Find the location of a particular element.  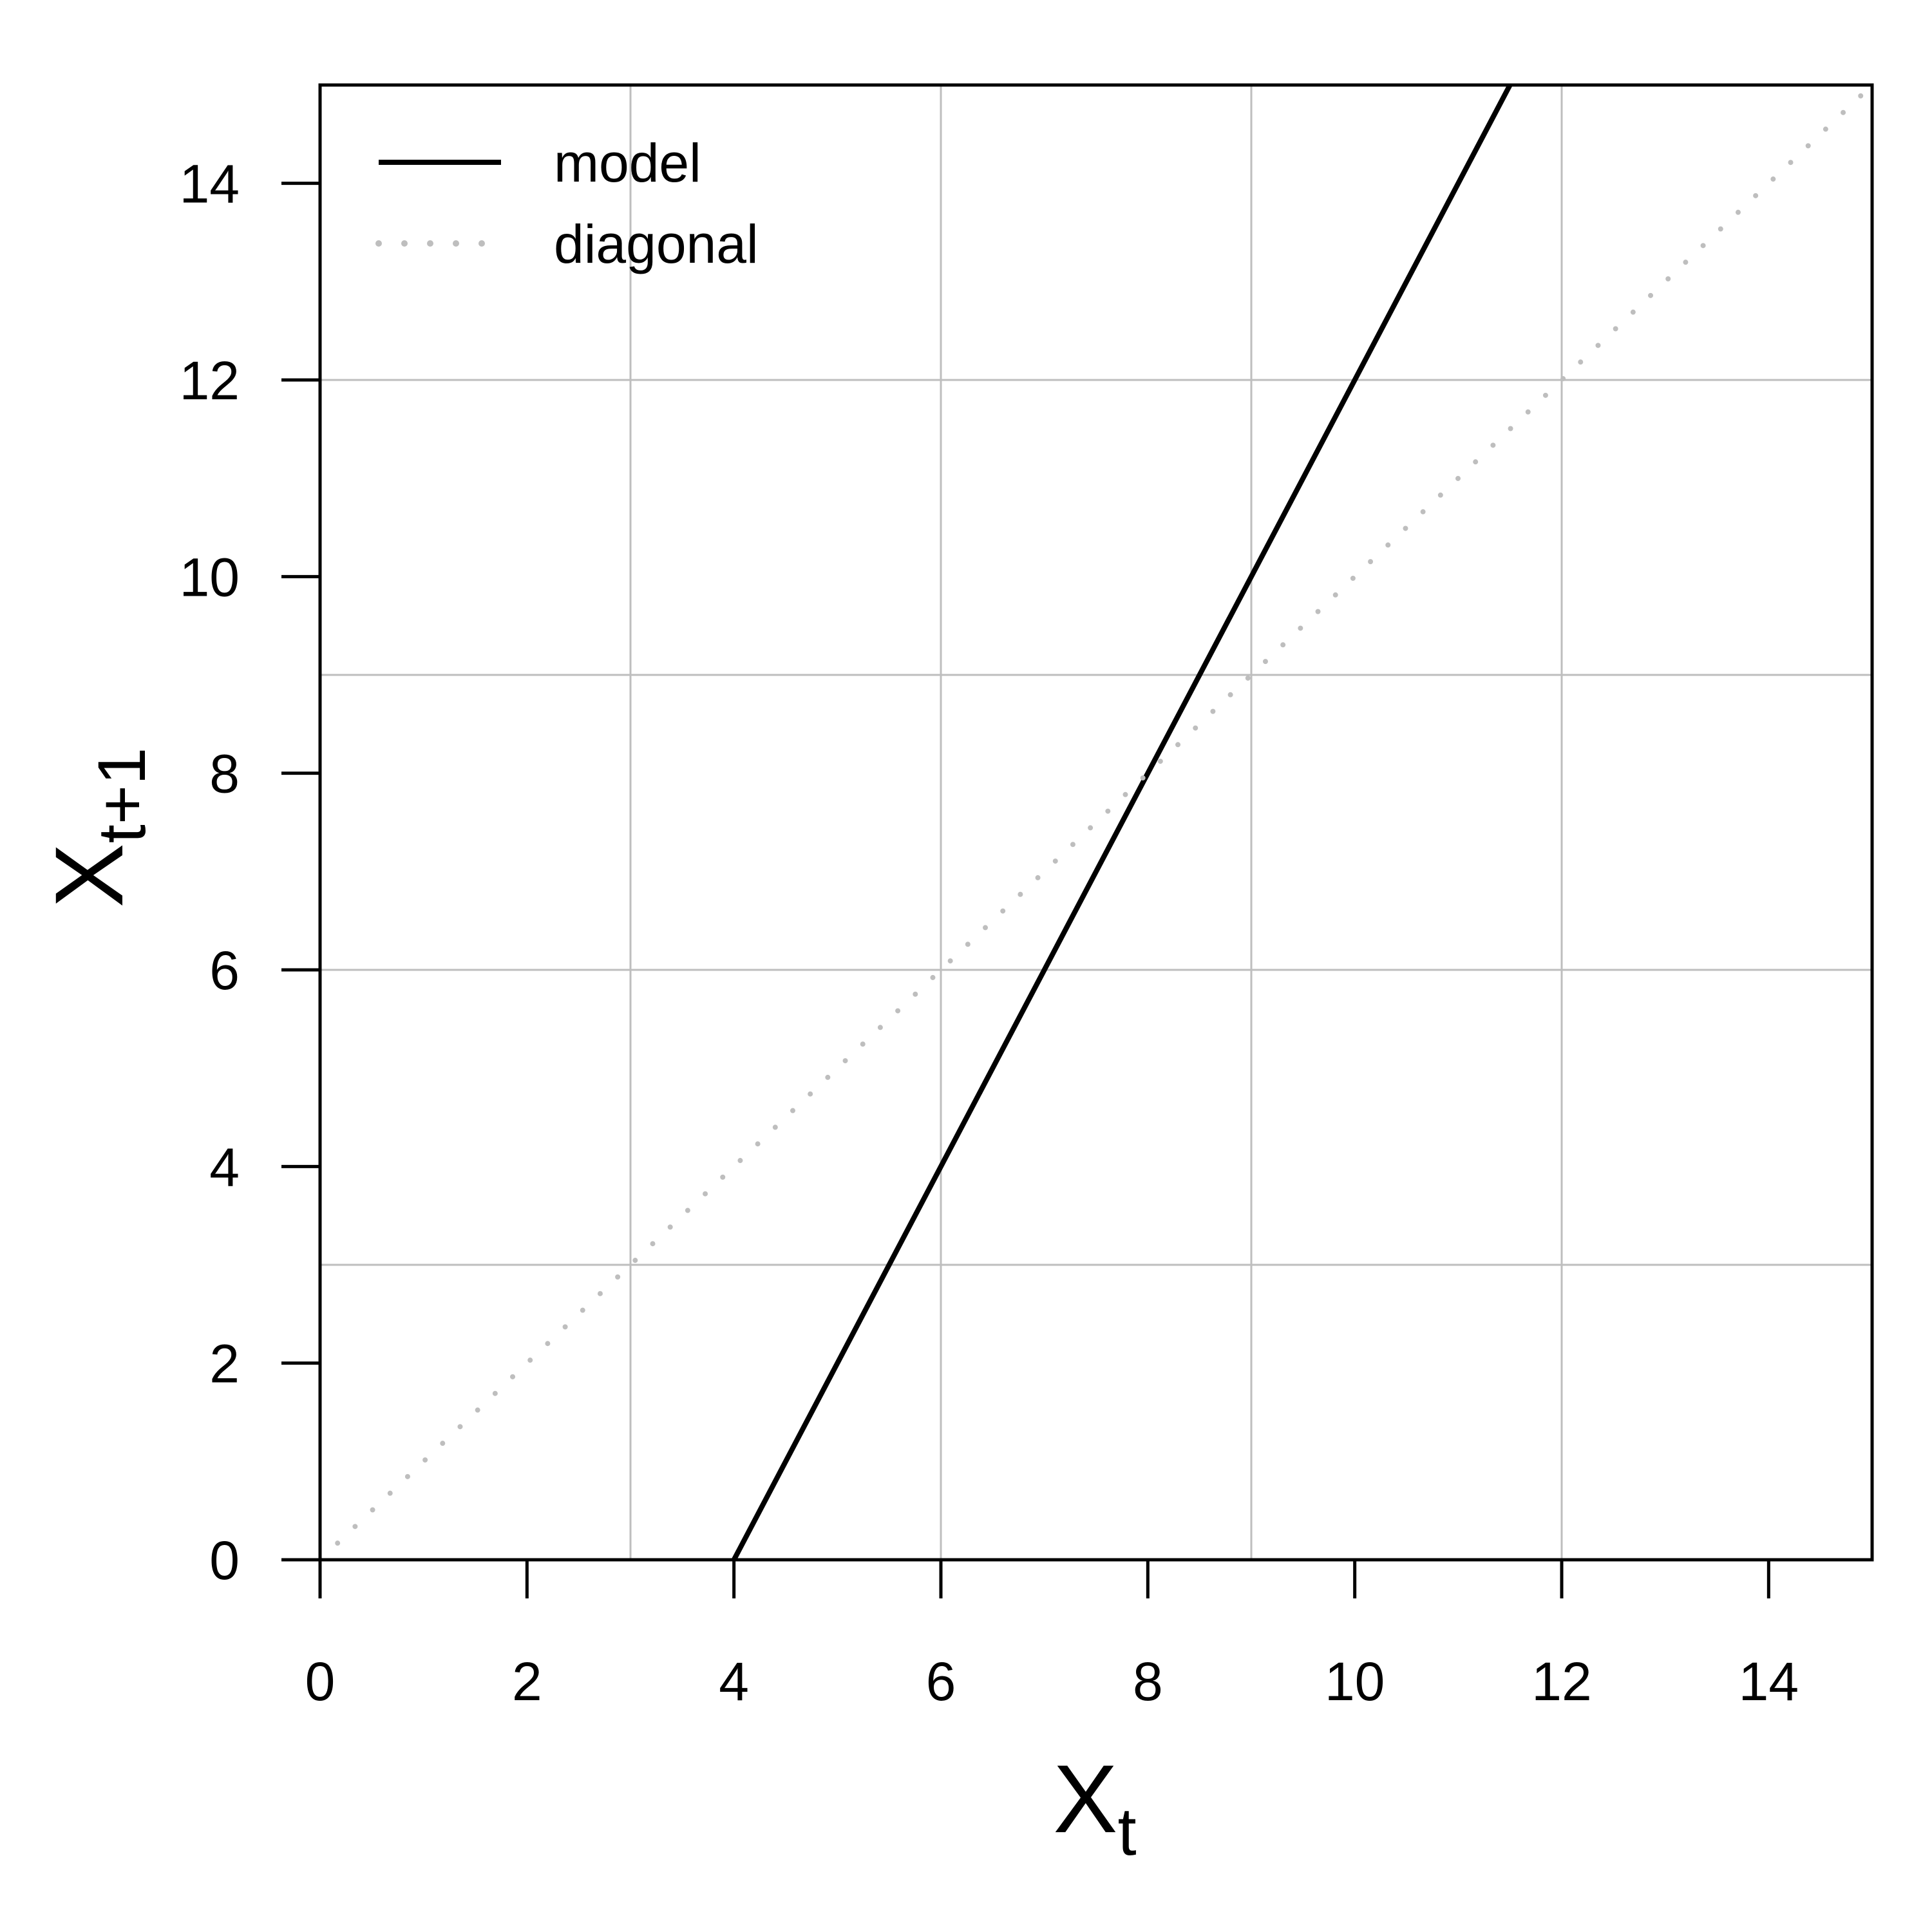

y-tick-label-0: 0 is located at coordinates (224, 1560).